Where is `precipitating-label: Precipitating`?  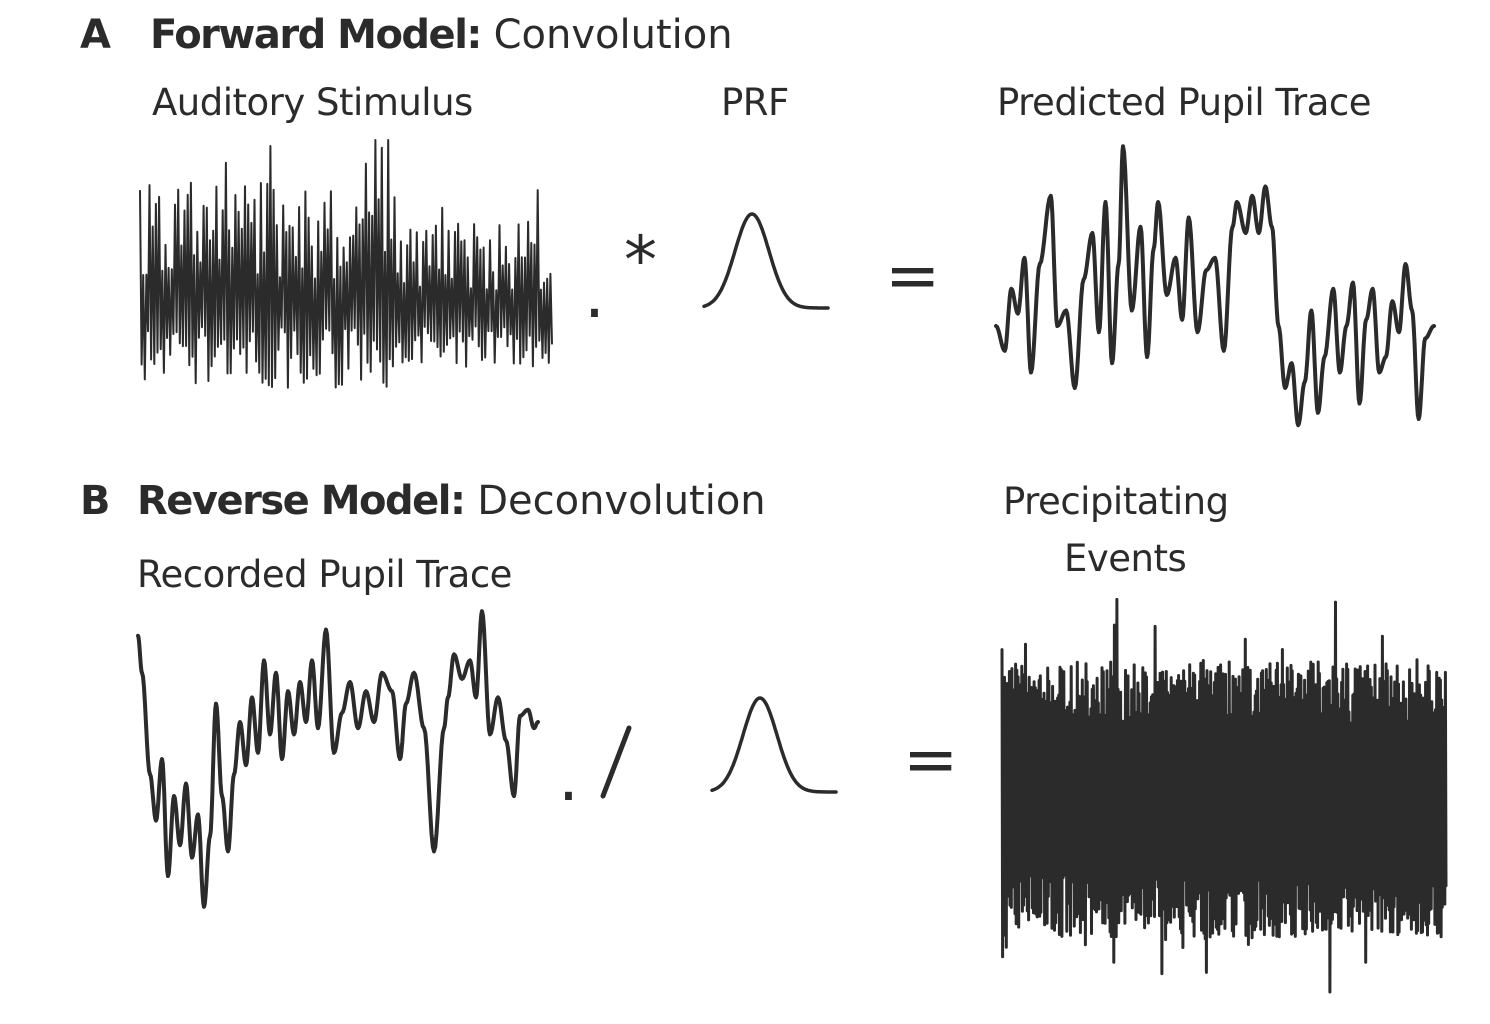
precipitating-label: Precipitating is located at coordinates (1116, 501).